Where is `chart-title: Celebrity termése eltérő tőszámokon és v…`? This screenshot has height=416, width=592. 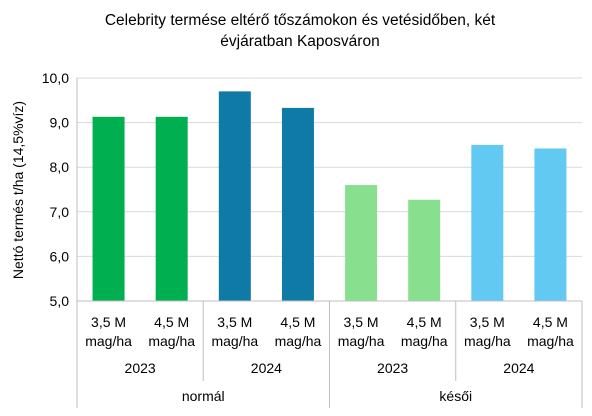 chart-title: Celebrity termése eltérő tőszámokon és v… is located at coordinates (300, 31).